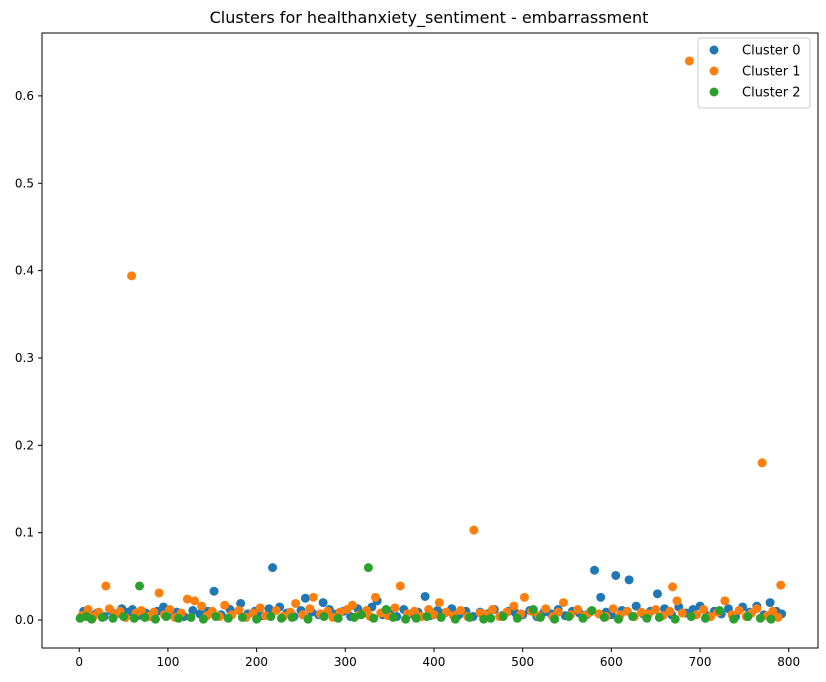 This screenshot has height=682, width=826. Describe the element at coordinates (24, 183) in the screenshot. I see `y-tick-label: 0.5` at that location.